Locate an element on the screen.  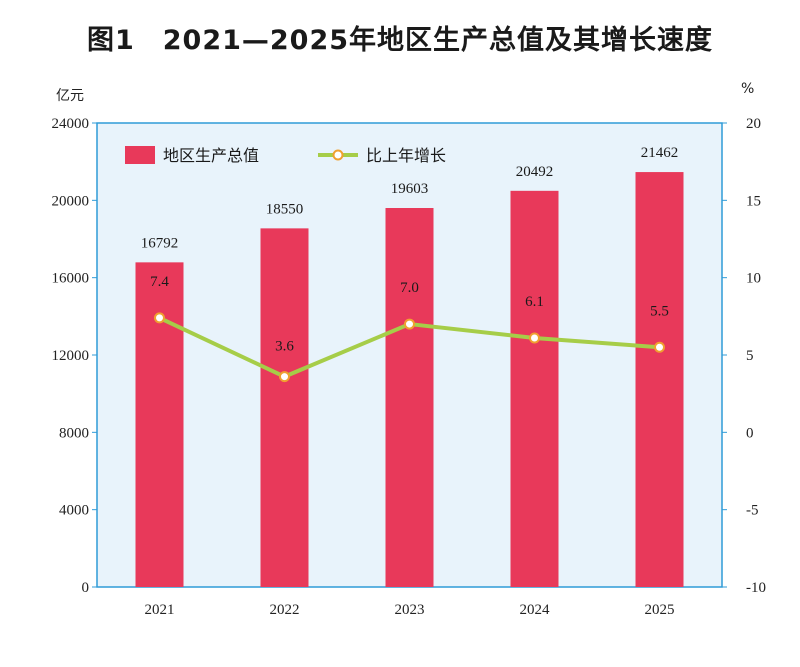
x-tick-label: 2024 is located at coordinates (535, 610).